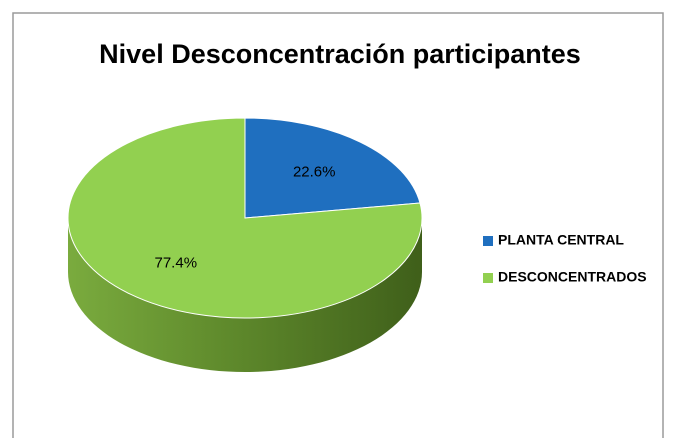 The height and width of the screenshot is (438, 676). What do you see at coordinates (561, 240) in the screenshot?
I see `legend-label: PLANTA CENTRAL` at bounding box center [561, 240].